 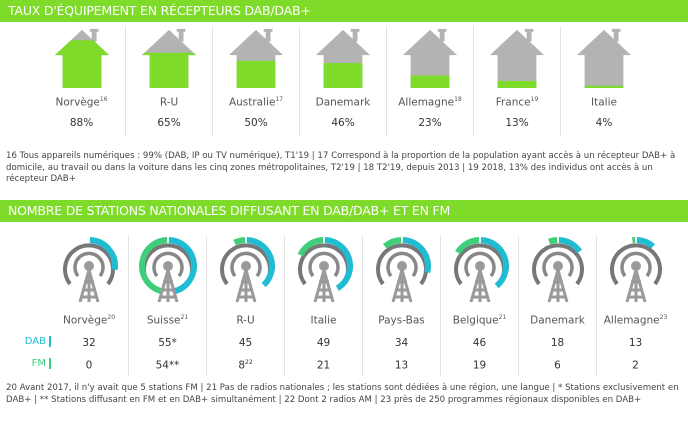 I want to click on dab-row-label: DAB, so click(x=36, y=341).